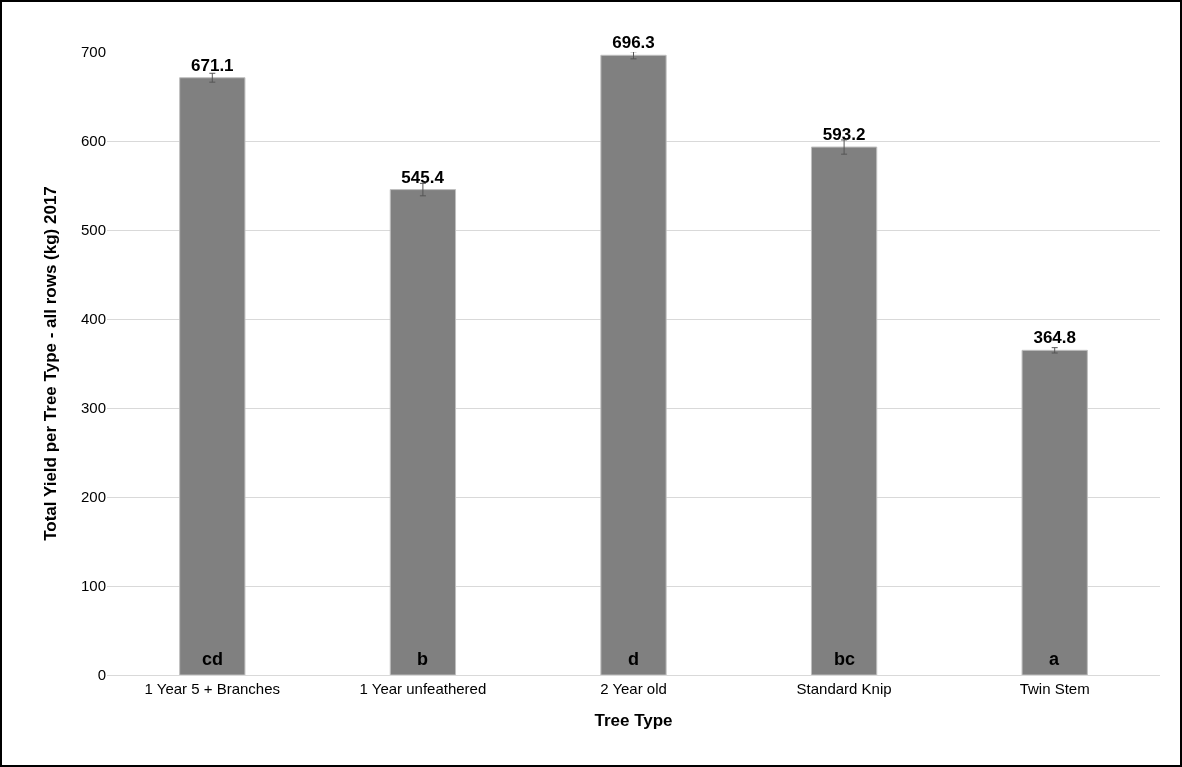 This screenshot has height=767, width=1182. Describe the element at coordinates (633, 659) in the screenshot. I see `annotation: d` at that location.